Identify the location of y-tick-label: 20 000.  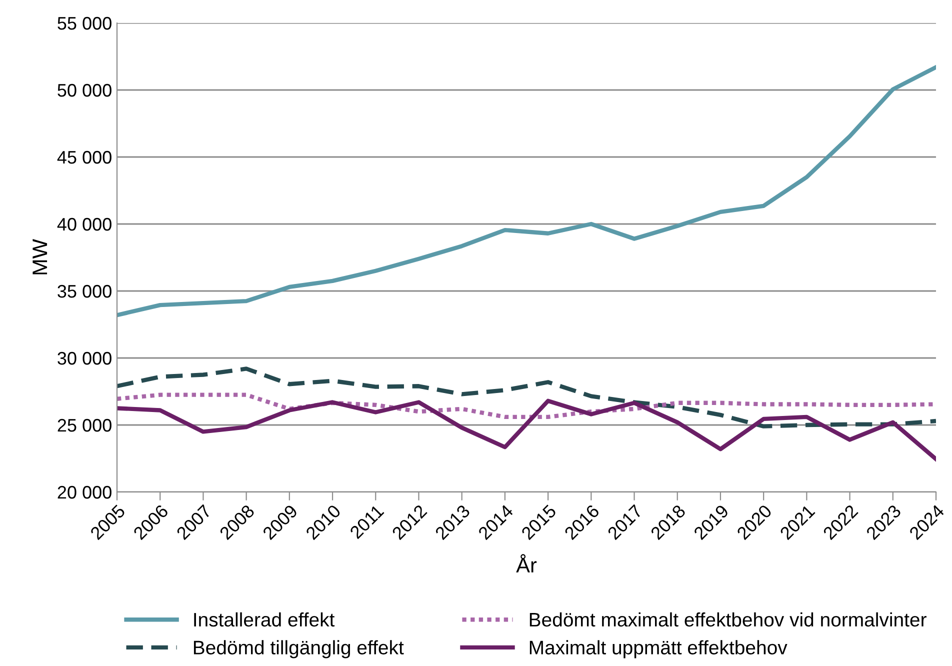
(85, 492).